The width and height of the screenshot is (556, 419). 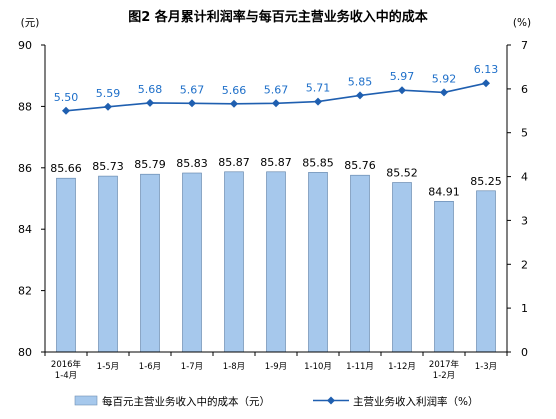 What do you see at coordinates (276, 367) in the screenshot?
I see `x-tick-label: 1-9月` at bounding box center [276, 367].